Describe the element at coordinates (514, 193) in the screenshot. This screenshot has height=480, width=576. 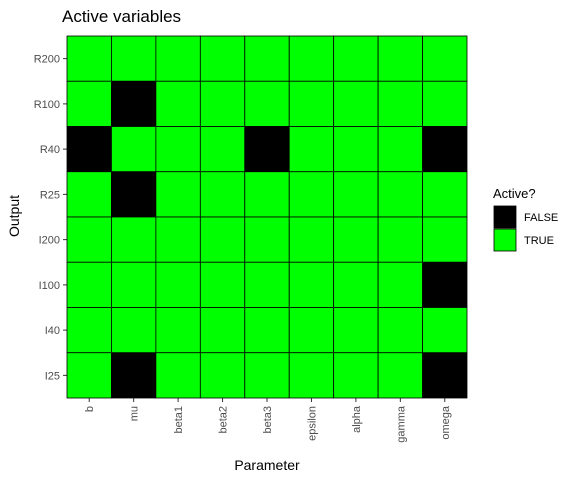
I see `legend-title: Active?` at that location.